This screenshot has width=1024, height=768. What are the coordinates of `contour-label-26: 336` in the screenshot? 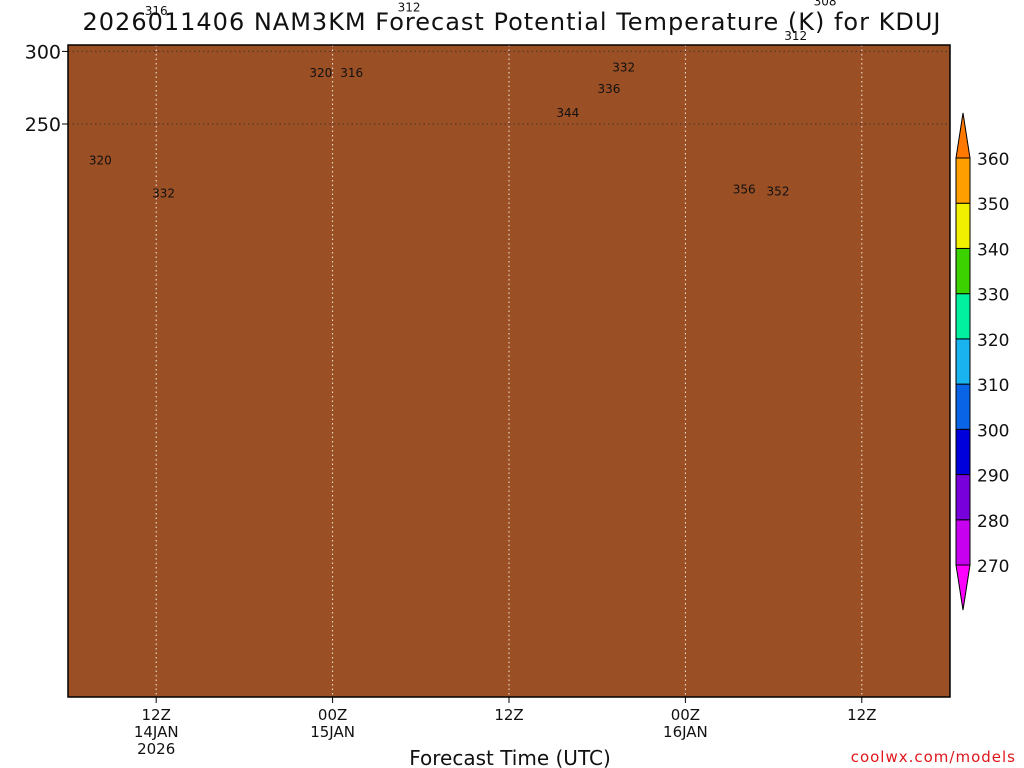 It's located at (609, 89).